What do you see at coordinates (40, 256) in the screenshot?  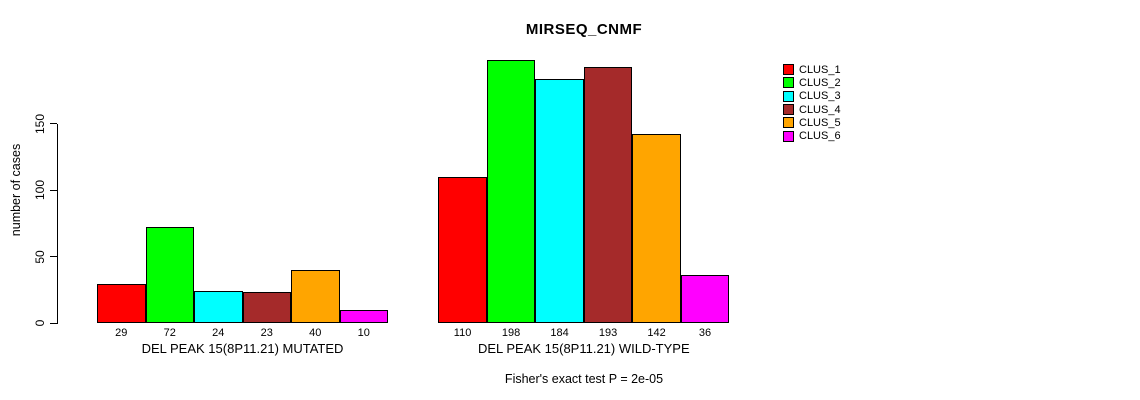 I see `y-tick-label: 50` at bounding box center [40, 256].